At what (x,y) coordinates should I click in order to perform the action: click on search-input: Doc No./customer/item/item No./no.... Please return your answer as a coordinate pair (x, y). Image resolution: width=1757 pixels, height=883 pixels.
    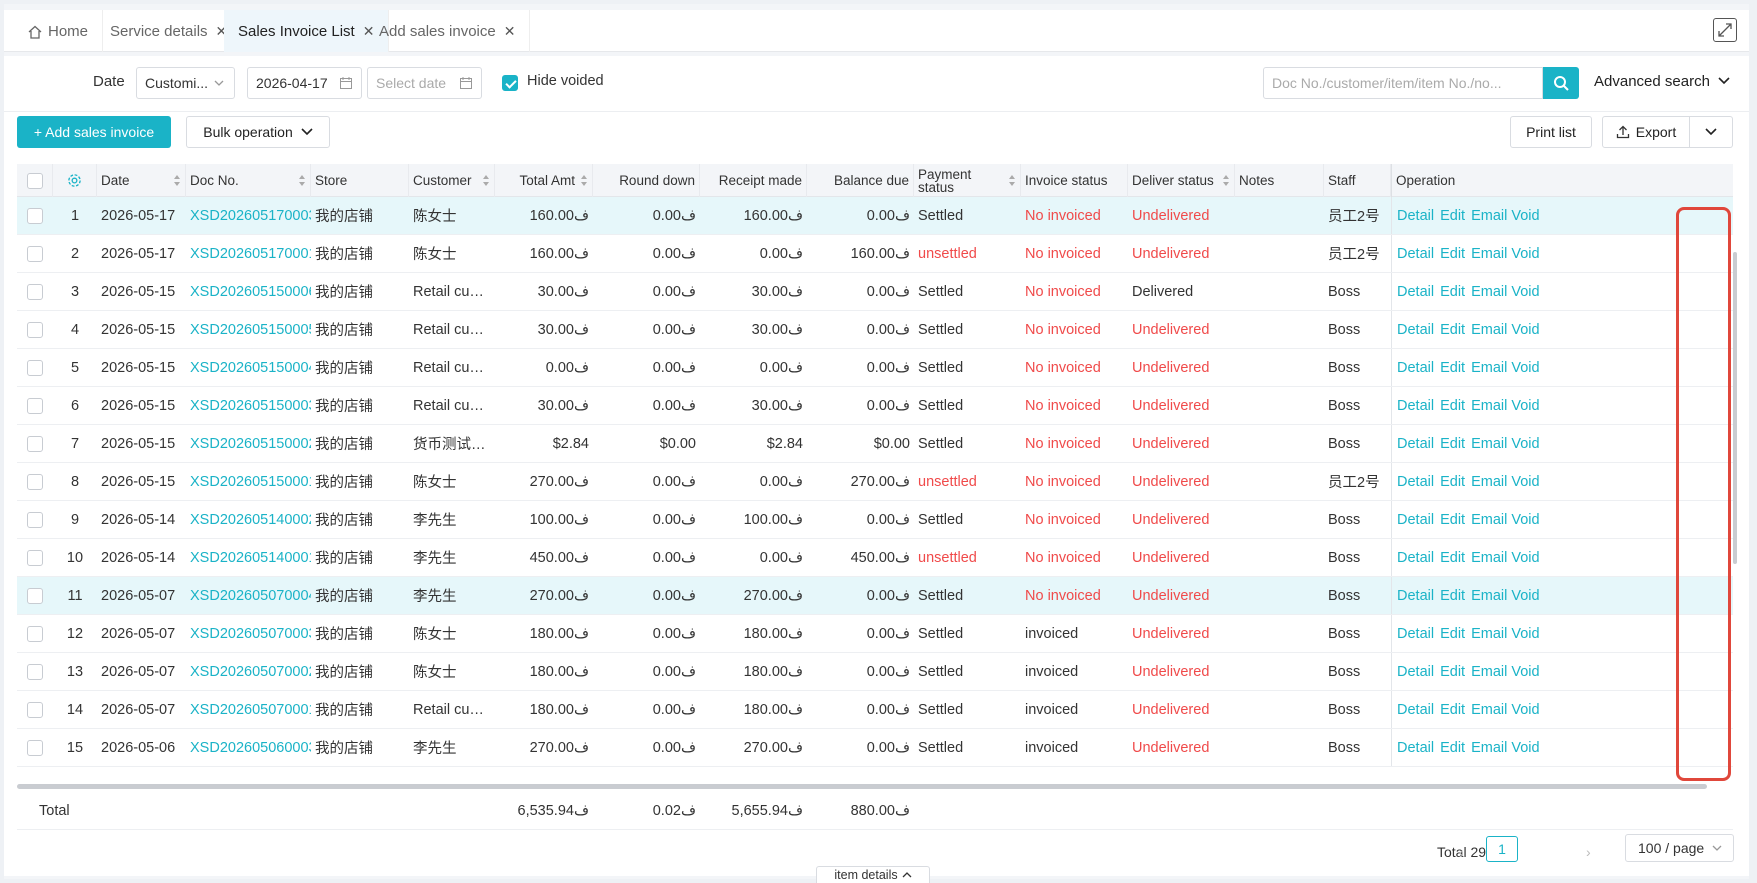
    Looking at the image, I should click on (1403, 83).